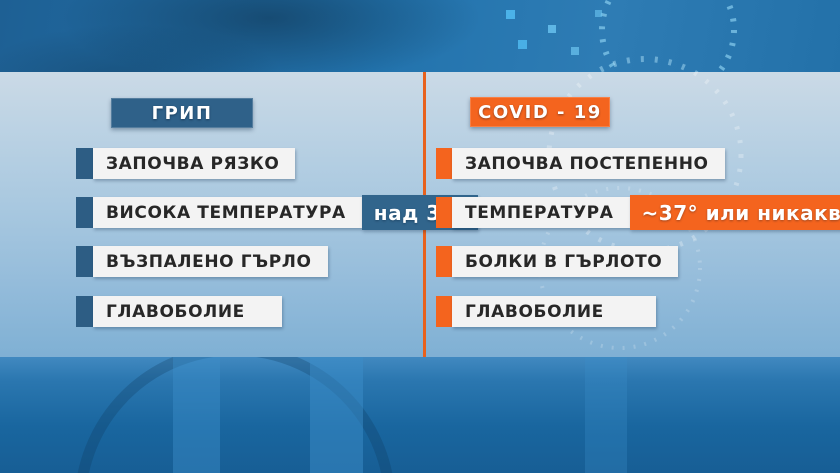  What do you see at coordinates (182, 113) in the screenshot?
I see `flu-header: ГРИП` at bounding box center [182, 113].